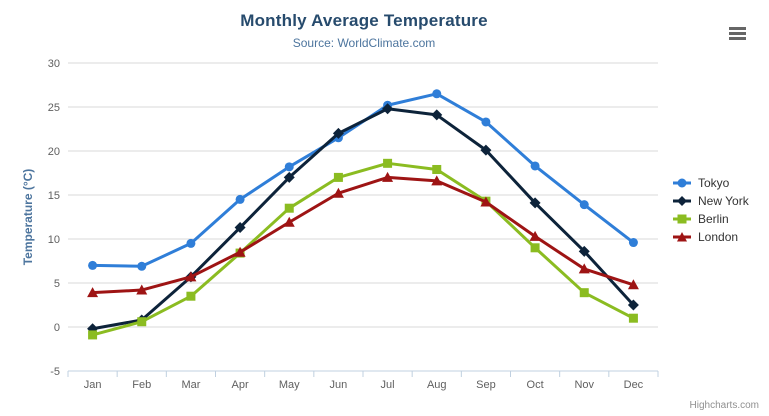  What do you see at coordinates (57, 328) in the screenshot?
I see `y-tick-label: 0` at bounding box center [57, 328].